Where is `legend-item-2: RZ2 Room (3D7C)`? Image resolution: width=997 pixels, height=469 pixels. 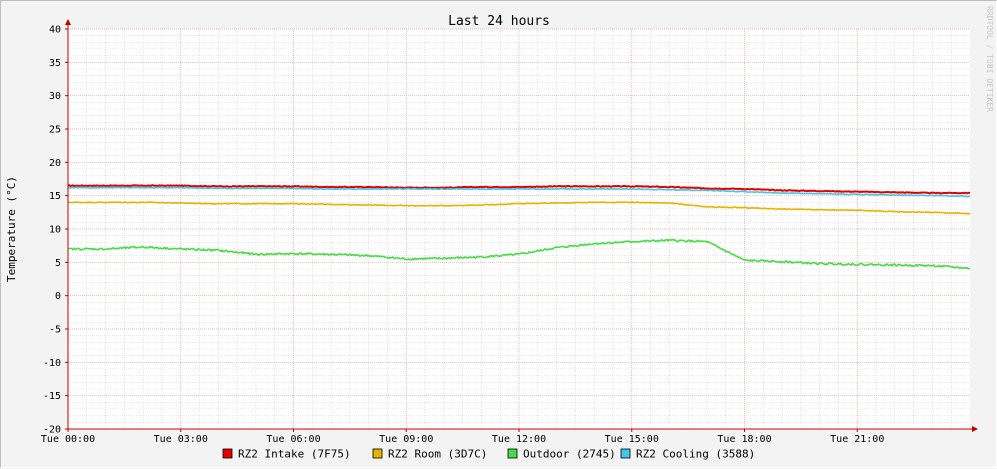
legend-item-2: RZ2 Room (3D7C) is located at coordinates (429, 454).